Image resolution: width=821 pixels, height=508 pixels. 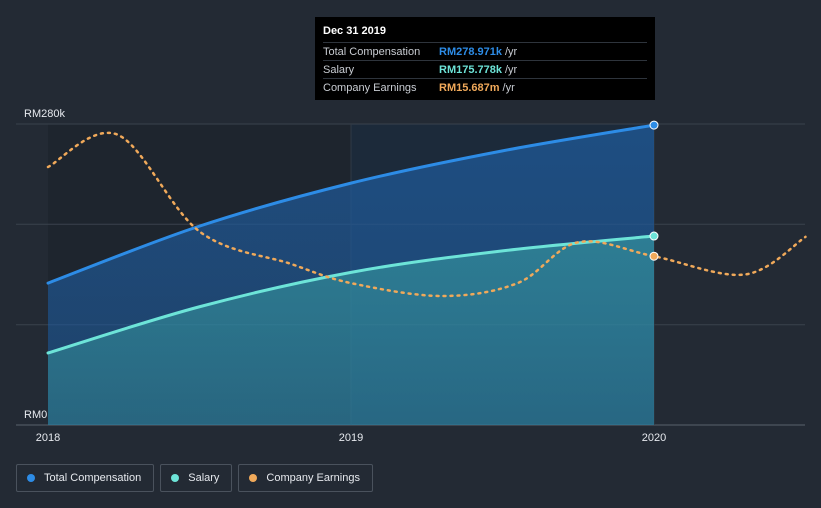 I want to click on tooltip-date: Dec 31 2019, so click(x=354, y=31).